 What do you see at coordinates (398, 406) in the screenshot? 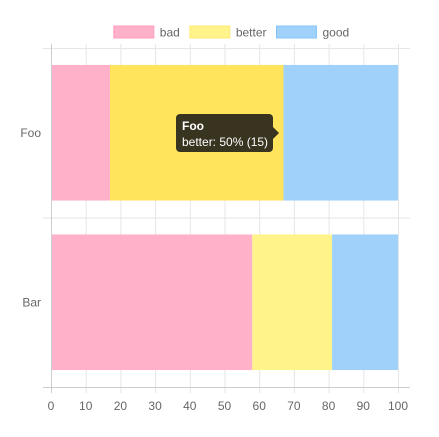
I see `x-tick-label: 100` at bounding box center [398, 406].